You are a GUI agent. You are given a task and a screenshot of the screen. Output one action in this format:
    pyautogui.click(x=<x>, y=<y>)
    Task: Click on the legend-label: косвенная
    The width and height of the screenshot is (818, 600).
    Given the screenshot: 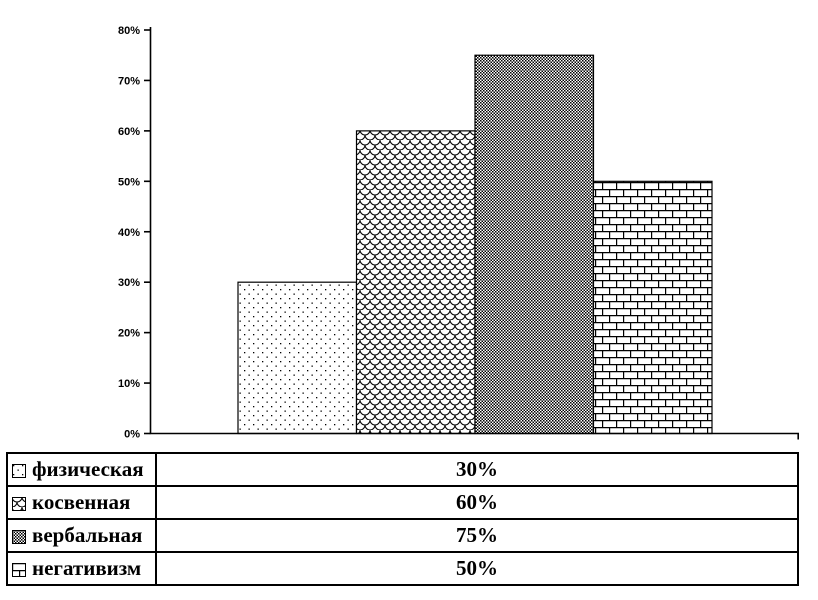 What is the action you would take?
    pyautogui.click(x=81, y=502)
    